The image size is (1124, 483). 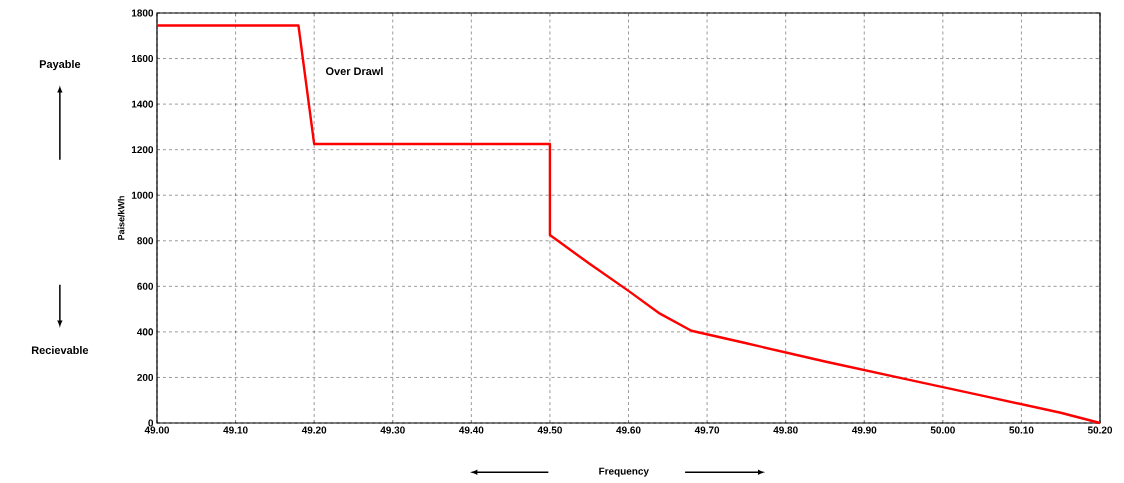 What do you see at coordinates (145, 377) in the screenshot?
I see `y-tick-label: 200` at bounding box center [145, 377].